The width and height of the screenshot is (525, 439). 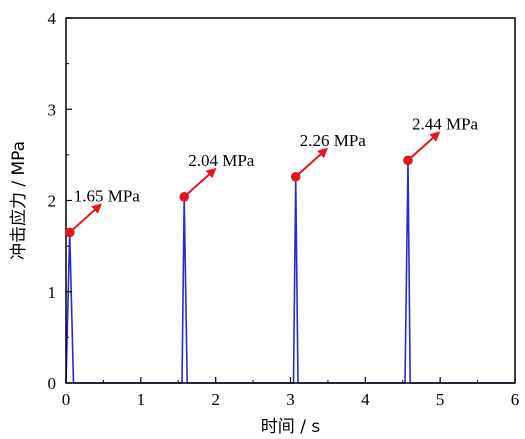 I want to click on x-tick-label: 1, so click(x=141, y=399).